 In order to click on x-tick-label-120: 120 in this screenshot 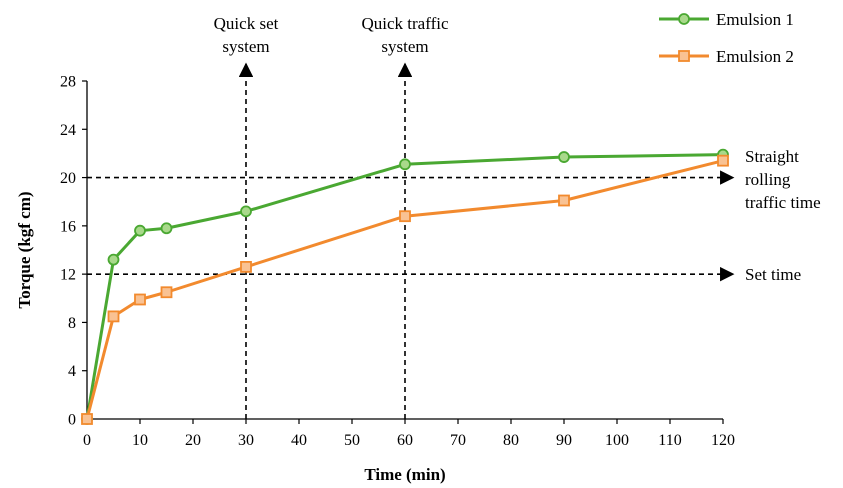, I will do `click(723, 440)`.